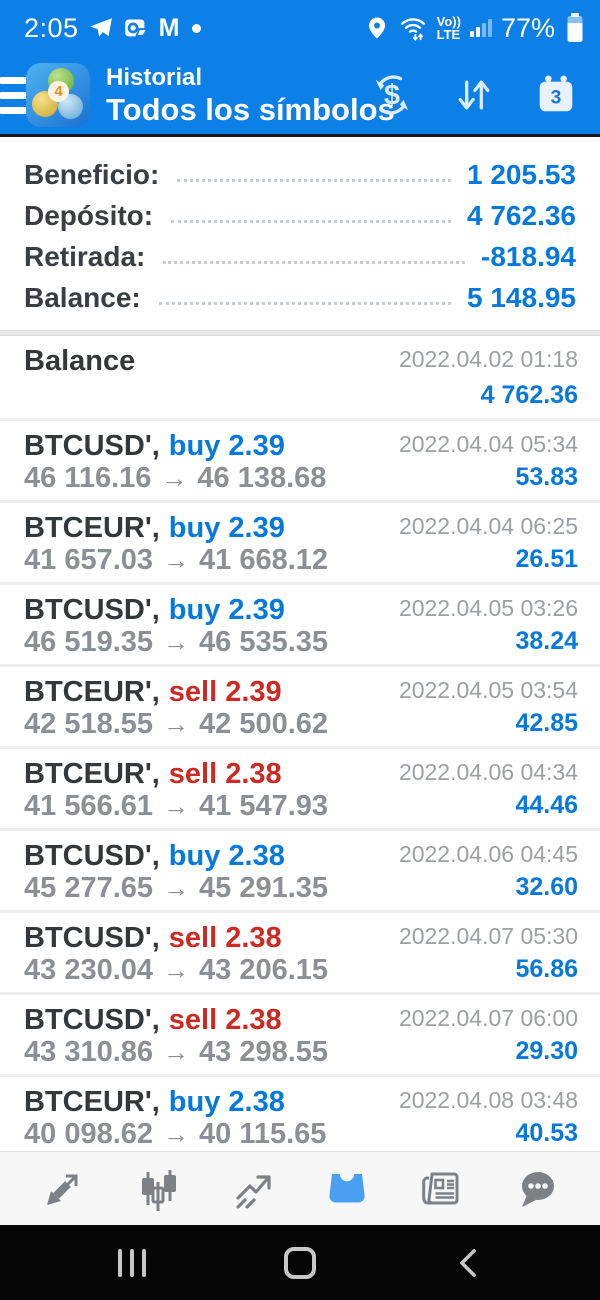 The height and width of the screenshot is (1300, 600). What do you see at coordinates (226, 856) in the screenshot?
I see `trade-side-volume: buy 2.38` at bounding box center [226, 856].